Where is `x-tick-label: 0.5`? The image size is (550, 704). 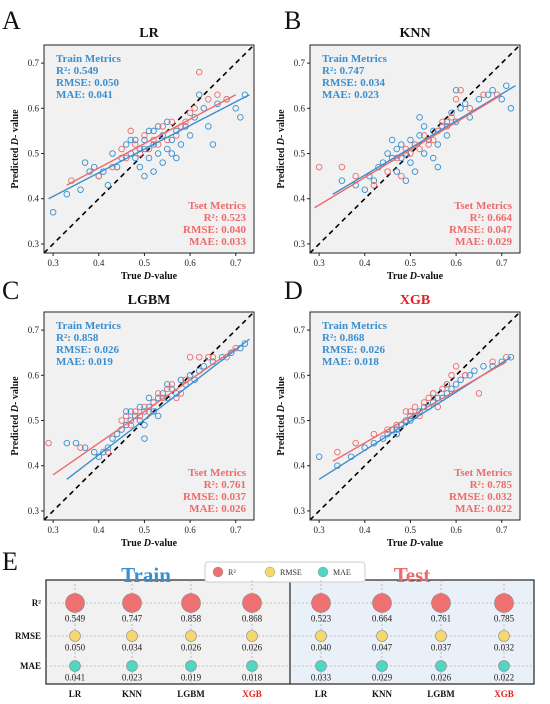
x-tick-label: 0.5 is located at coordinates (411, 530).